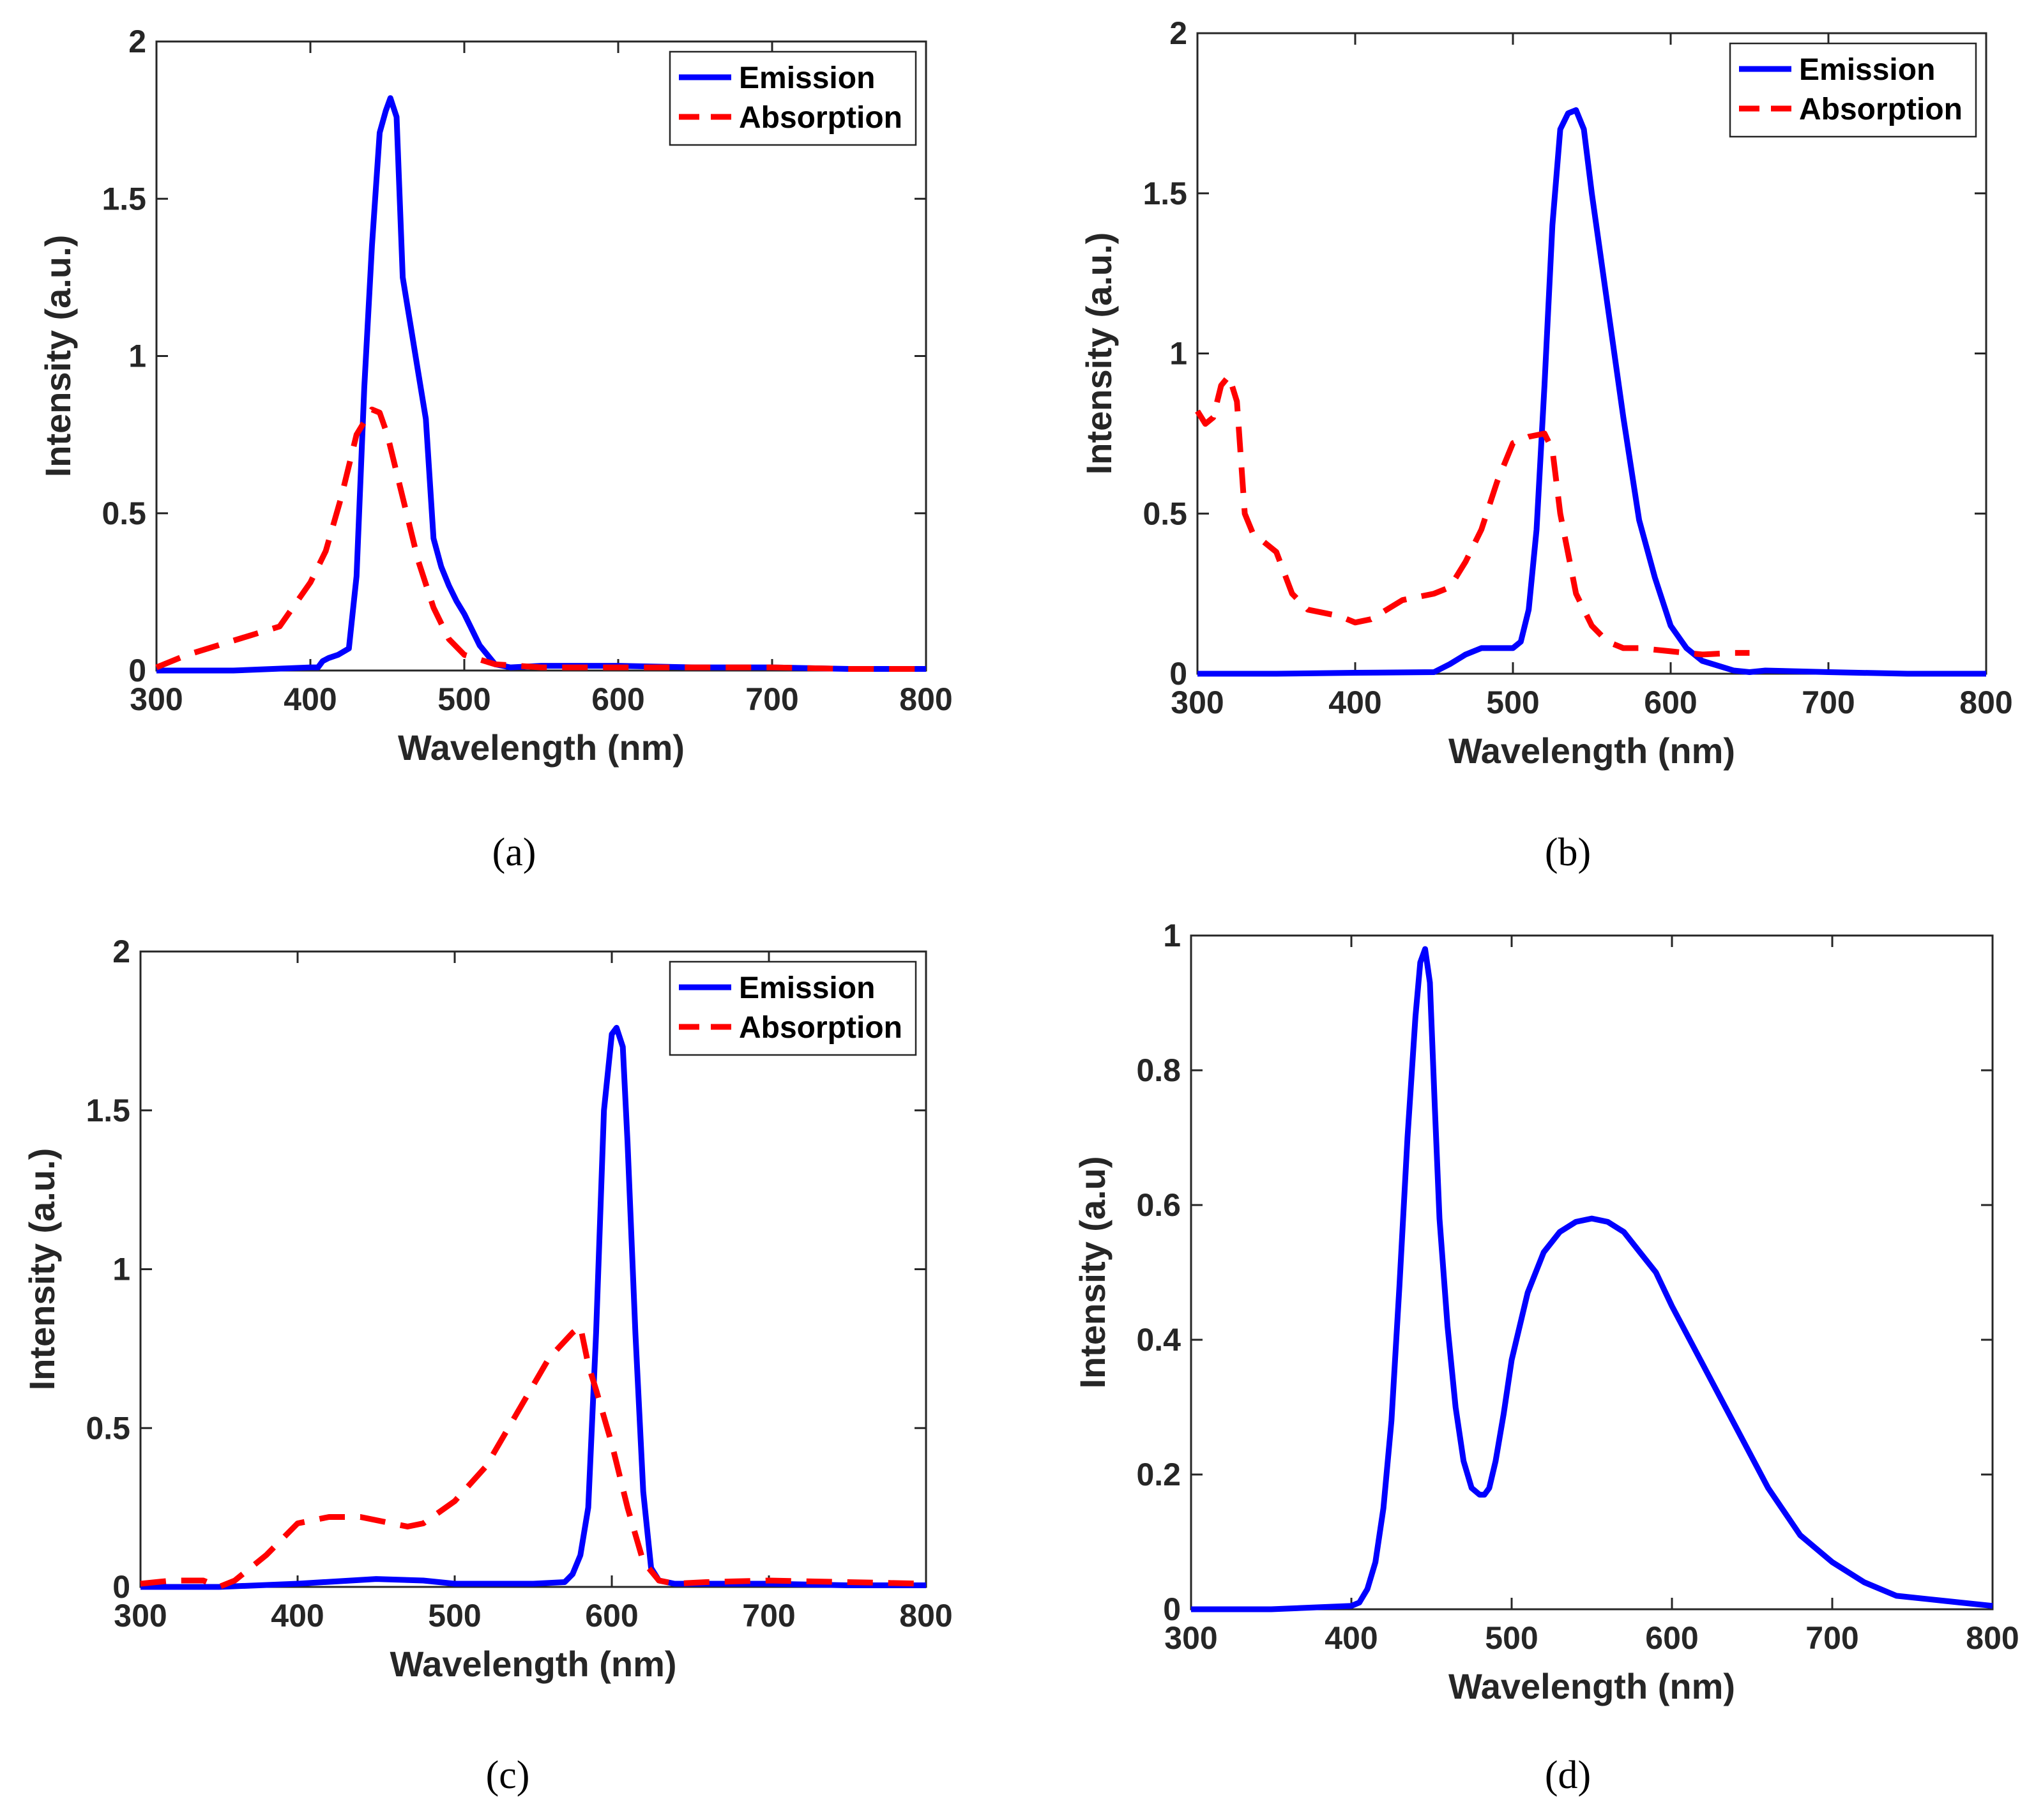 The image size is (2043, 1820). What do you see at coordinates (1158, 1070) in the screenshot?
I see `y-tick-label: 0.8` at bounding box center [1158, 1070].